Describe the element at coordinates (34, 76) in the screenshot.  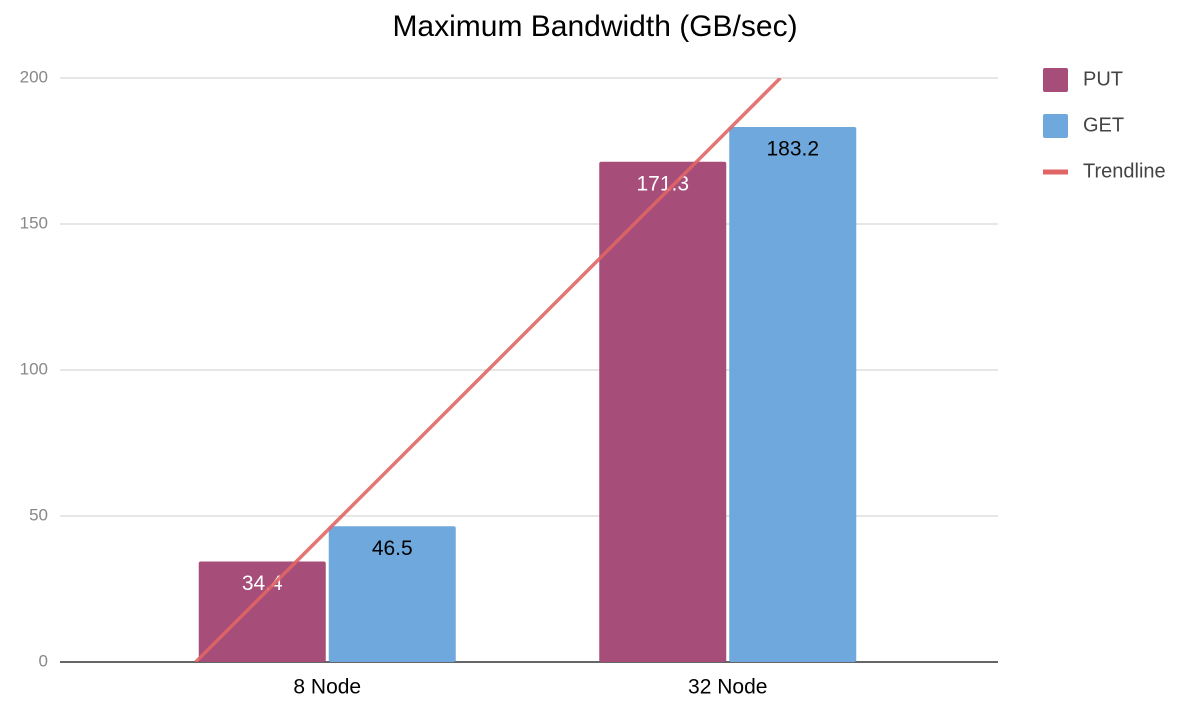
I see `y-tick-label: 200` at that location.